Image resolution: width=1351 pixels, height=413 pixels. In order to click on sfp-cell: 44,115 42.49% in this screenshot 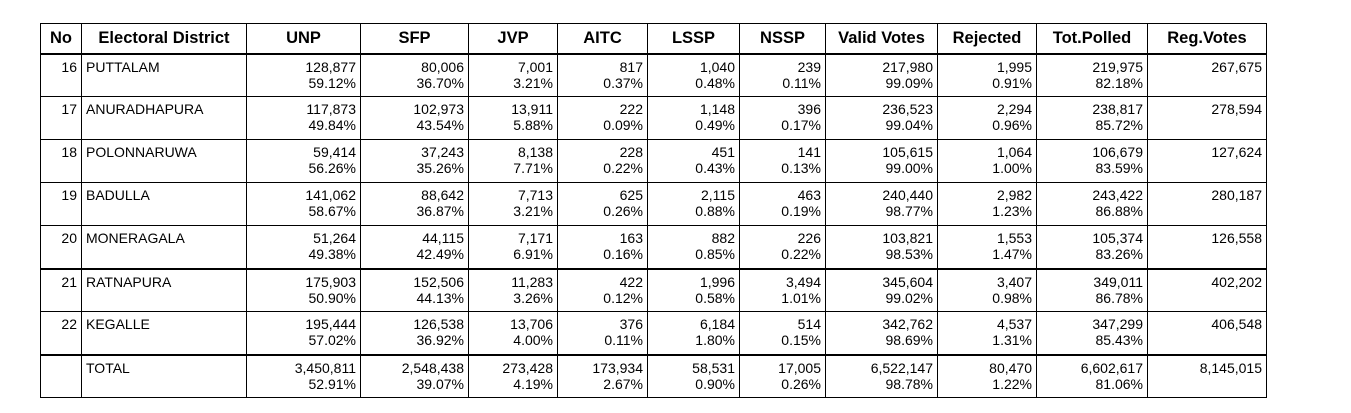, I will do `click(414, 247)`.